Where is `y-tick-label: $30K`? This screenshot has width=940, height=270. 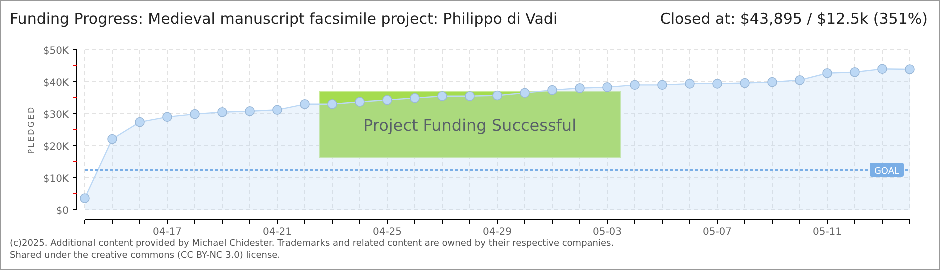 y-tick-label: $30K is located at coordinates (56, 115).